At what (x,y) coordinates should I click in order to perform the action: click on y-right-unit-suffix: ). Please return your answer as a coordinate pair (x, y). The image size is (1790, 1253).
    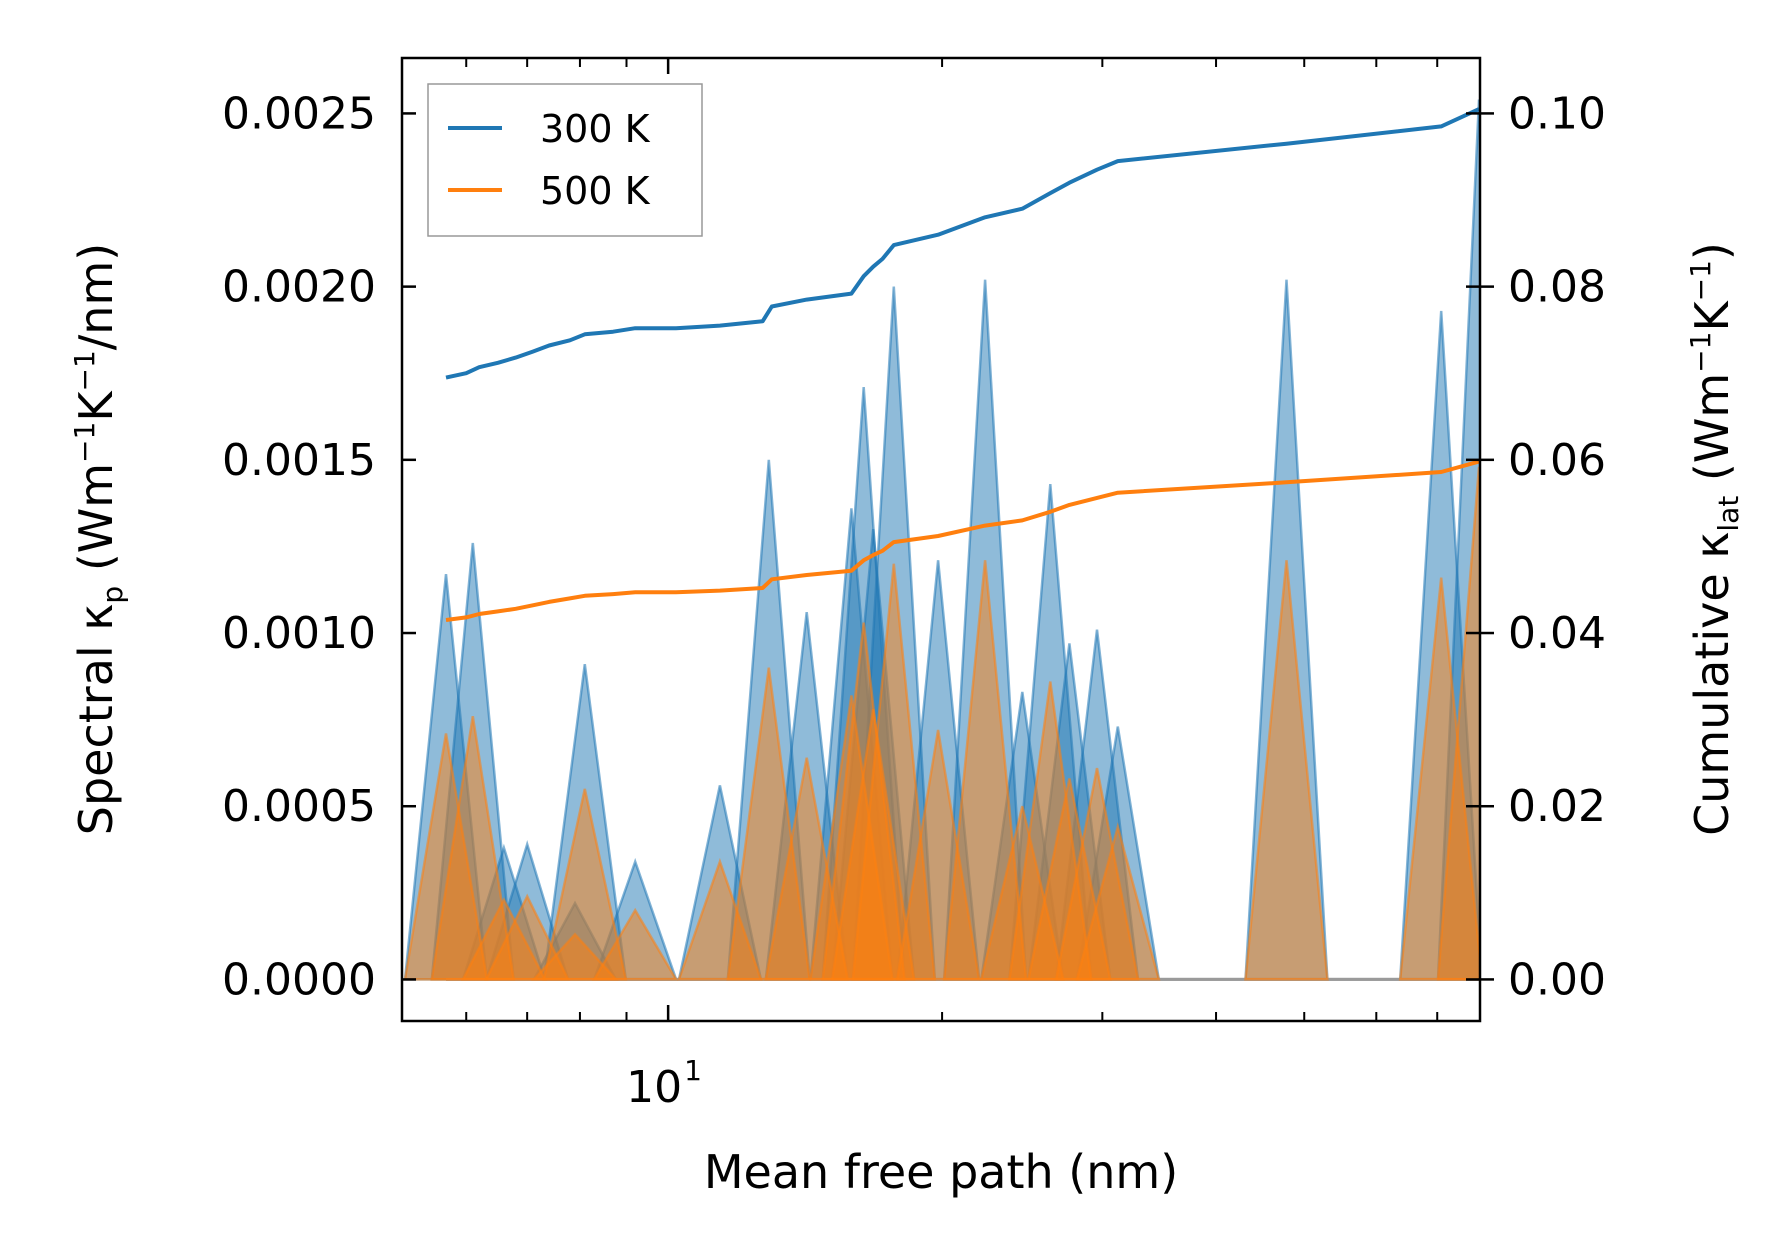
    Looking at the image, I should click on (1712, 251).